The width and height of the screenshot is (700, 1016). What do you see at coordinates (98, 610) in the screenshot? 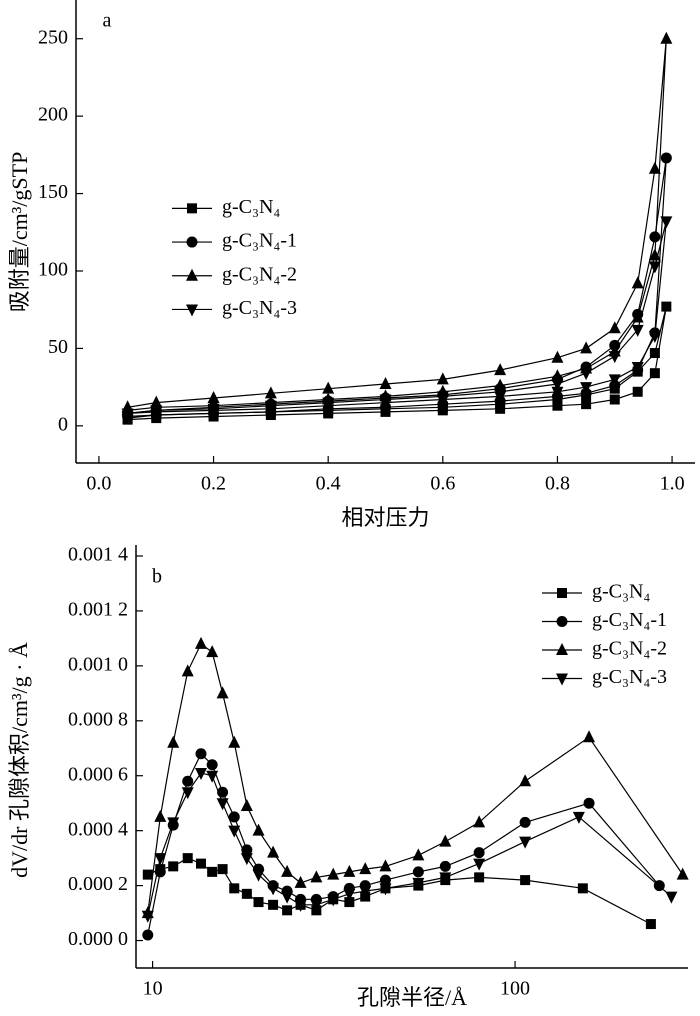
I see `y-tick-label: 0.001 2` at bounding box center [98, 610].